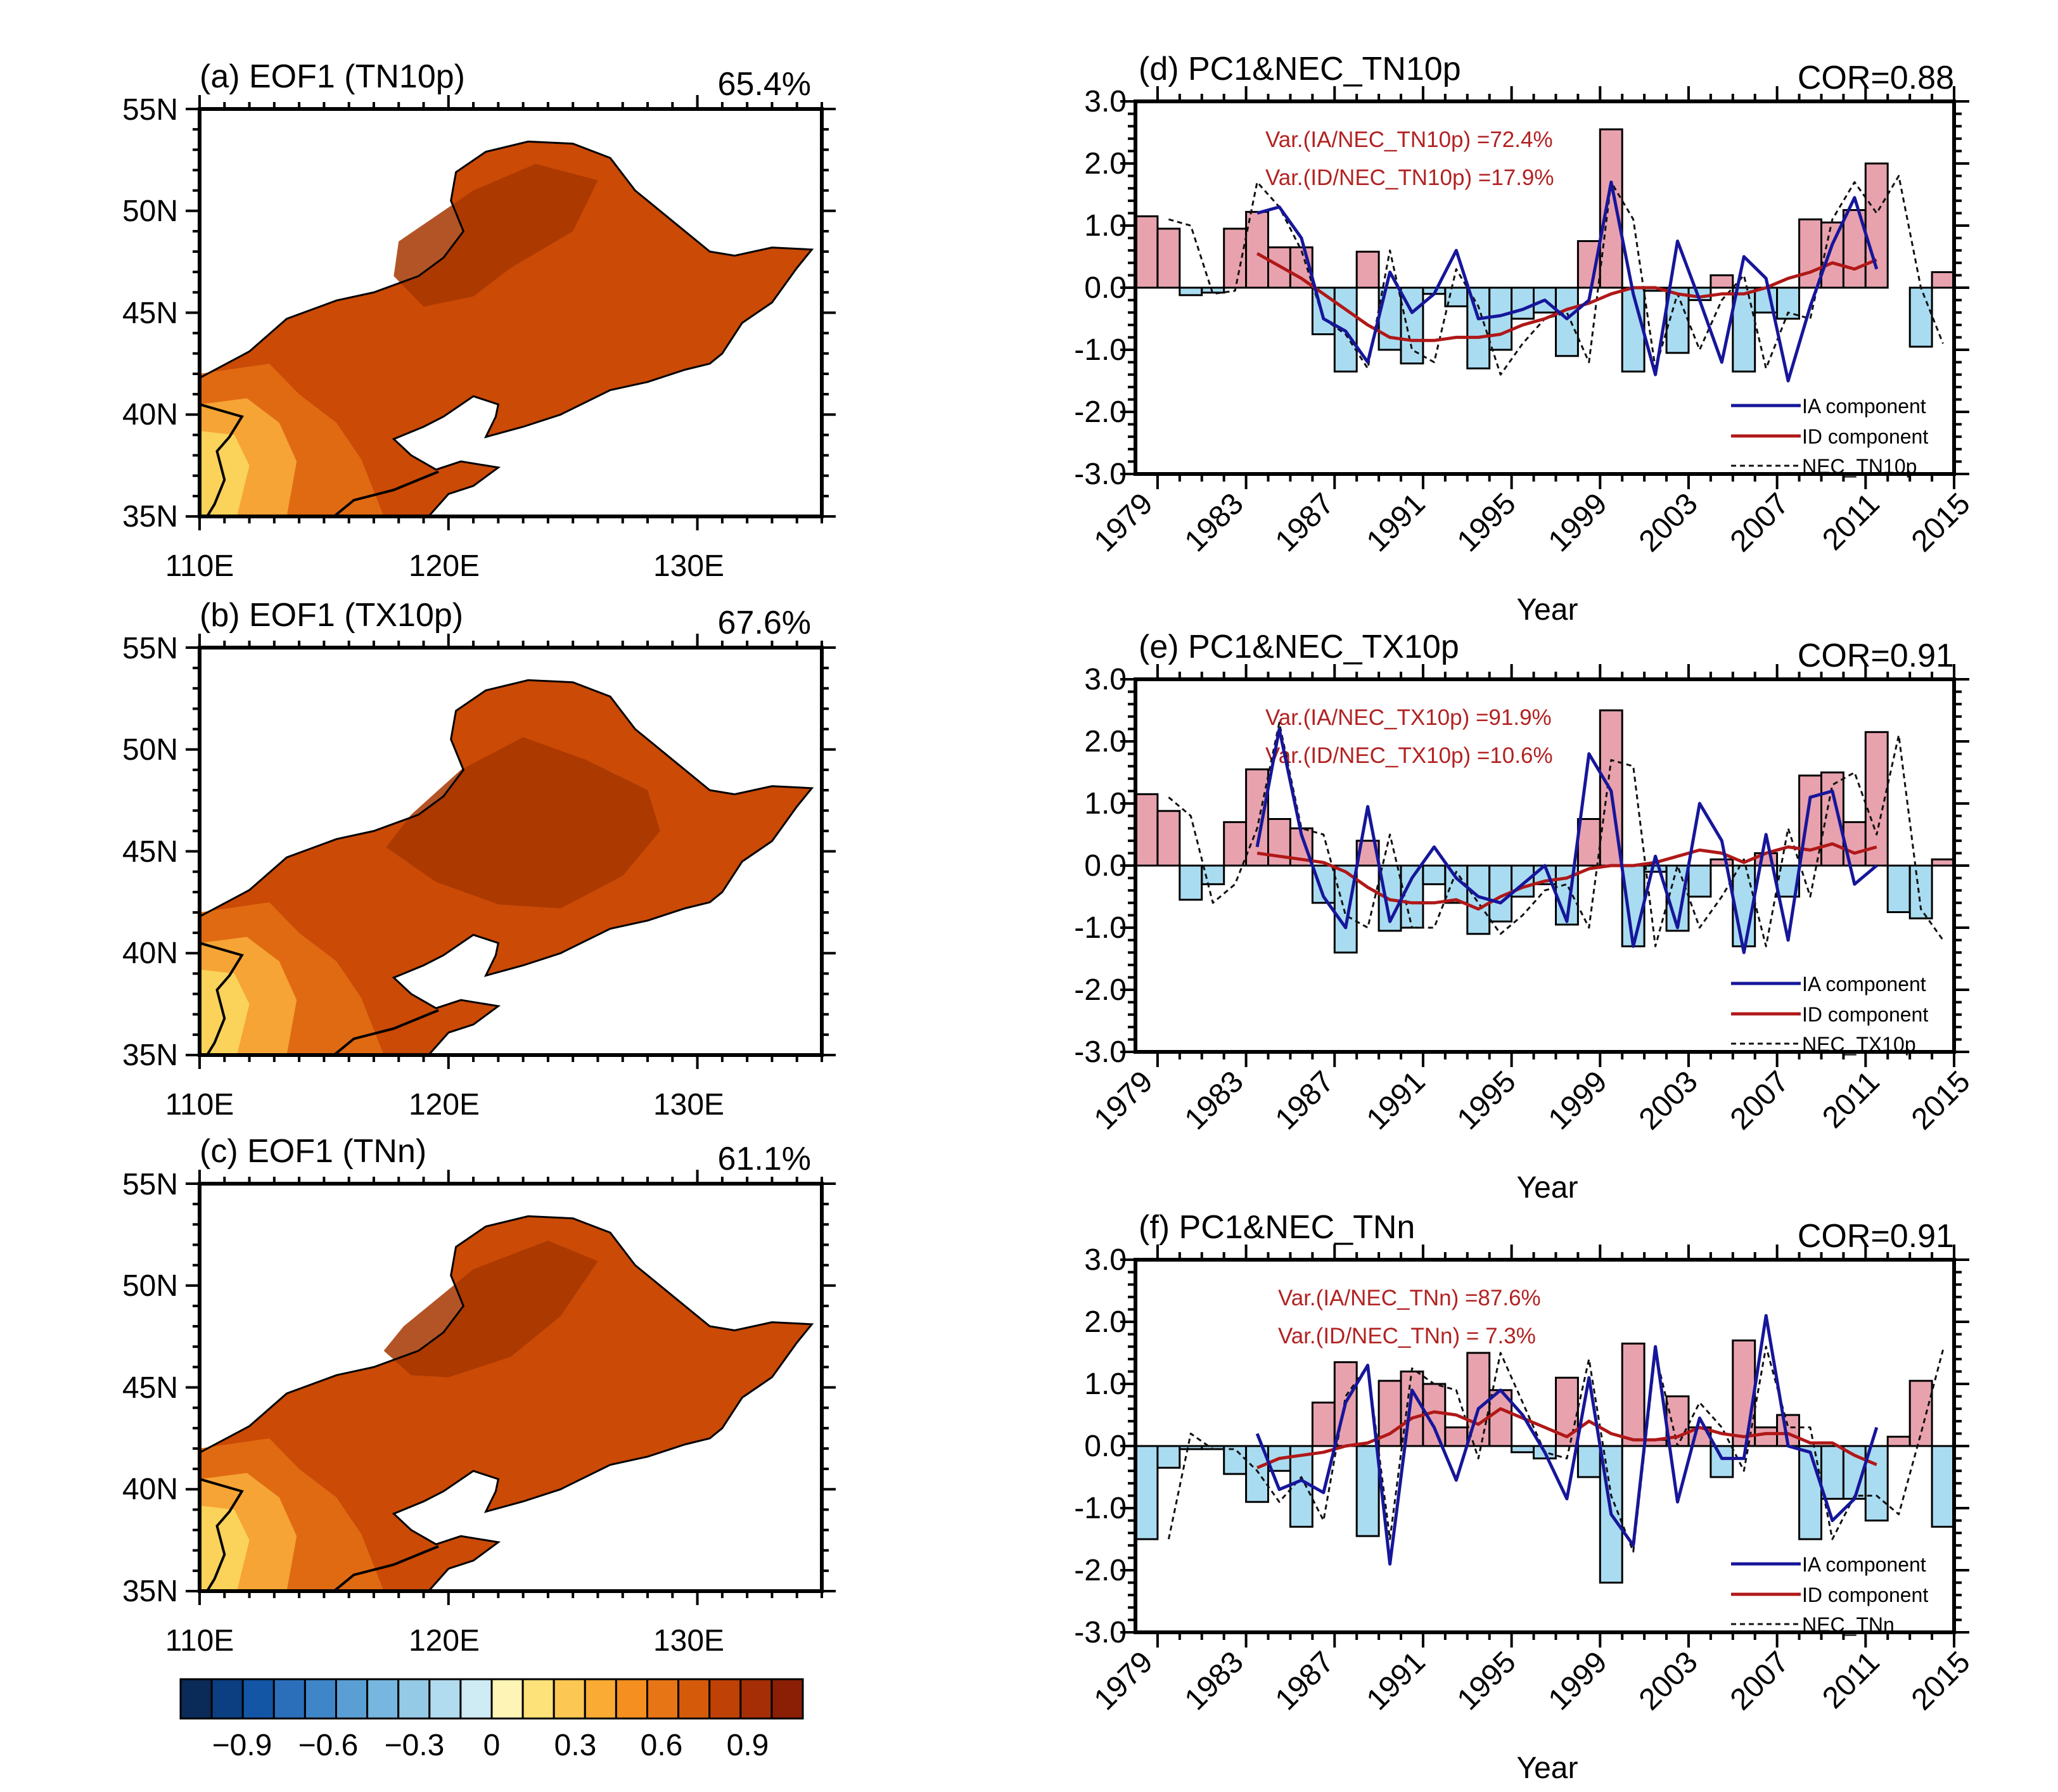 Image resolution: width=2058 pixels, height=1792 pixels. Describe the element at coordinates (150, 1184) in the screenshot. I see `lat-label-55n: 55N` at that location.